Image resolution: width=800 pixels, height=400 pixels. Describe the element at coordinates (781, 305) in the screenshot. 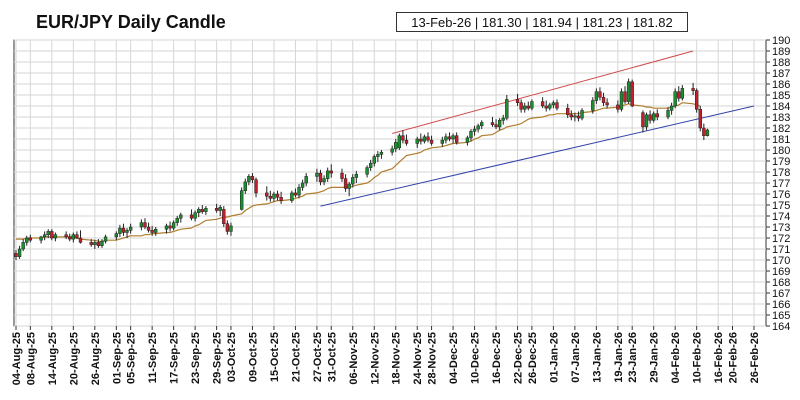

I see `y-tick-label: 166` at that location.